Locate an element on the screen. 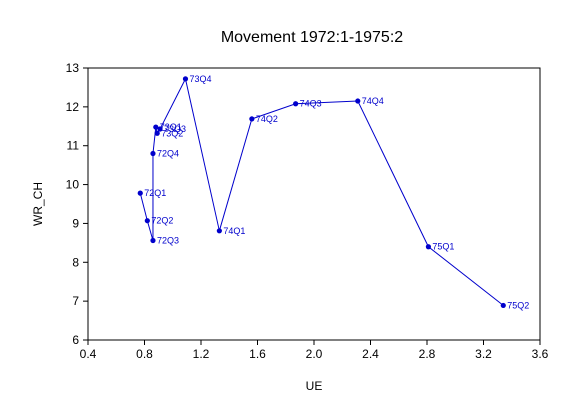  x-tick-label: 0.8 is located at coordinates (144, 354).